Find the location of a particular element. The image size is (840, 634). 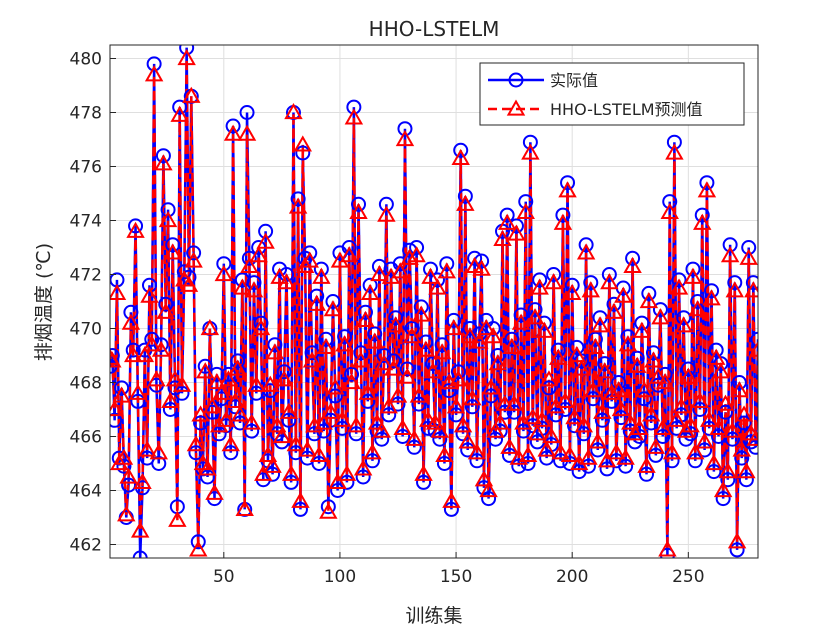

legend-label: HHO-LSTELM预测值 is located at coordinates (626, 109).